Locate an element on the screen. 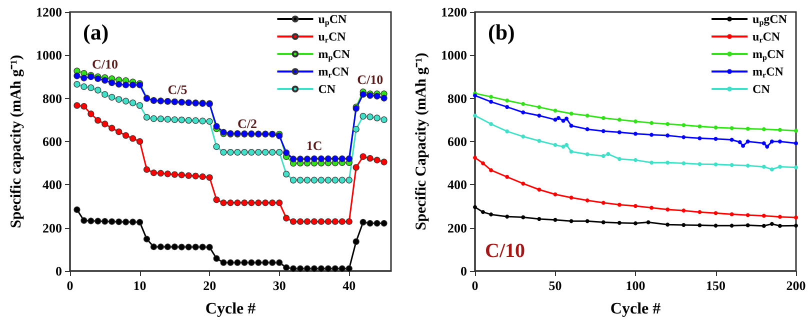  y-tick-label: 200 is located at coordinates (52, 228).